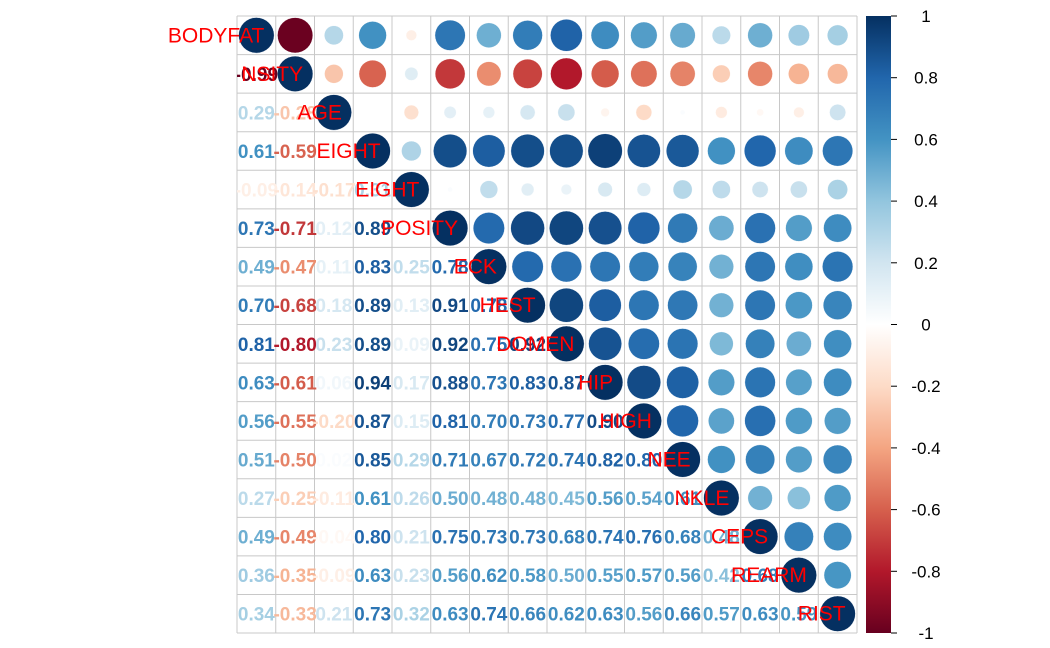 This screenshot has width=1050, height=648. I want to click on corr-value-label: 0.50, so click(450, 499).